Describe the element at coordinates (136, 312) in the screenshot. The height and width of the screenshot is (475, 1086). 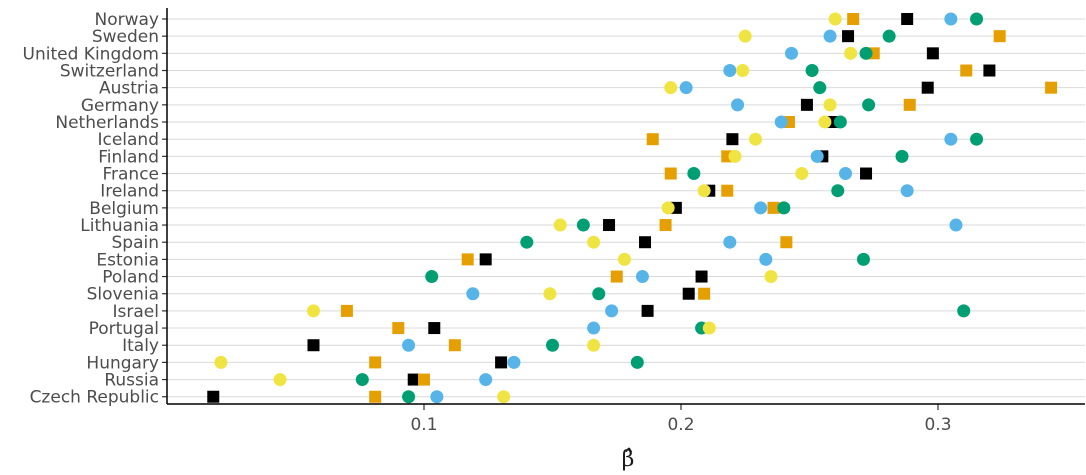
I see `y-tick-label: Israel` at that location.